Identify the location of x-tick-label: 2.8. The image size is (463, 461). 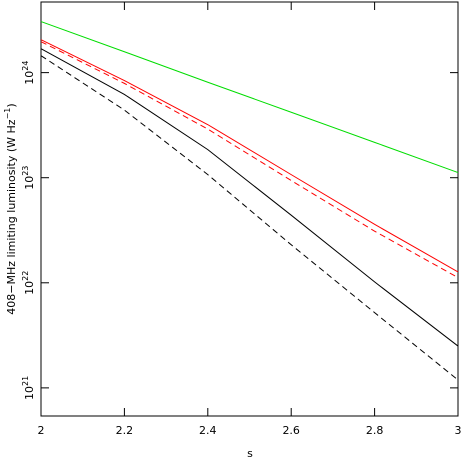
(375, 430).